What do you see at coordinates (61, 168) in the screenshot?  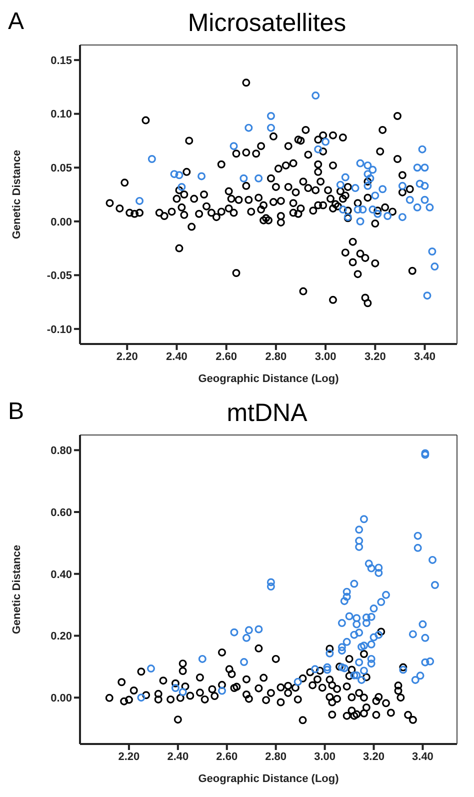 I see `y-tick-label: 0.05` at bounding box center [61, 168].